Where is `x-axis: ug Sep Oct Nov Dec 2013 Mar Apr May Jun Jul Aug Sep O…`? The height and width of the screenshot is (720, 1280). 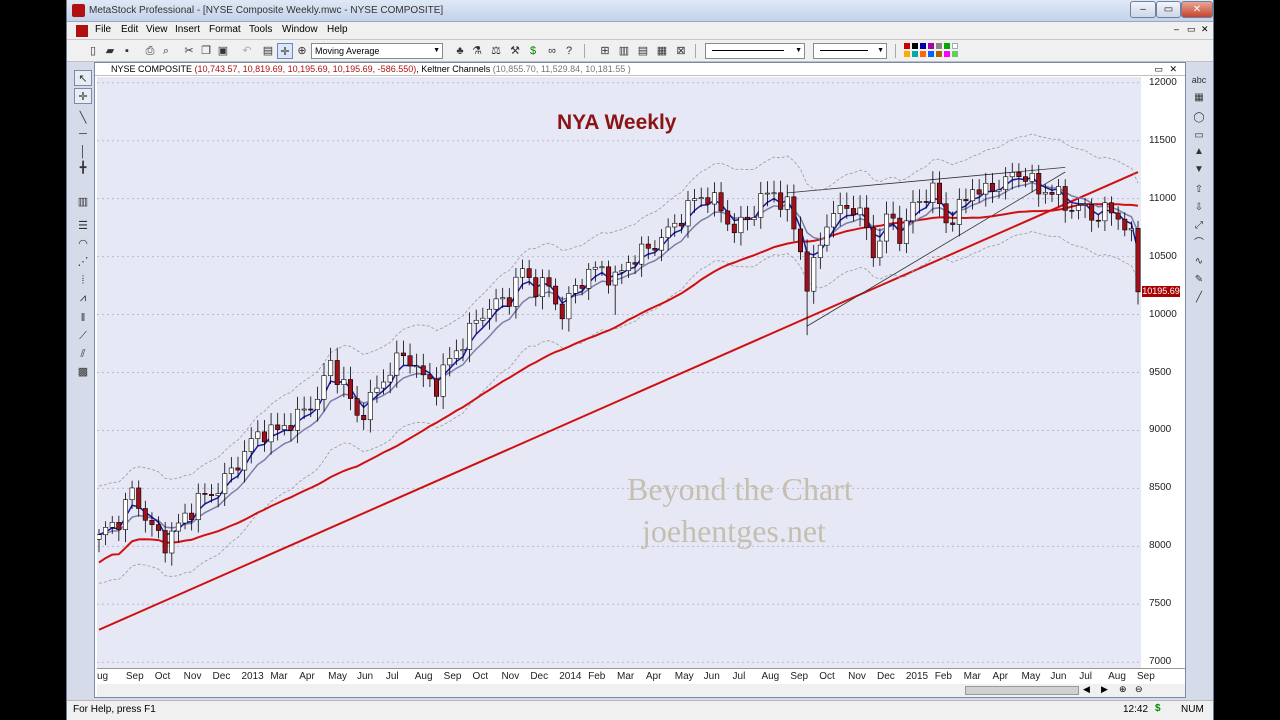 x-axis: ug Sep Oct Nov Dec 2013 Mar Apr May Jun Jul Aug Sep O… is located at coordinates (641, 676).